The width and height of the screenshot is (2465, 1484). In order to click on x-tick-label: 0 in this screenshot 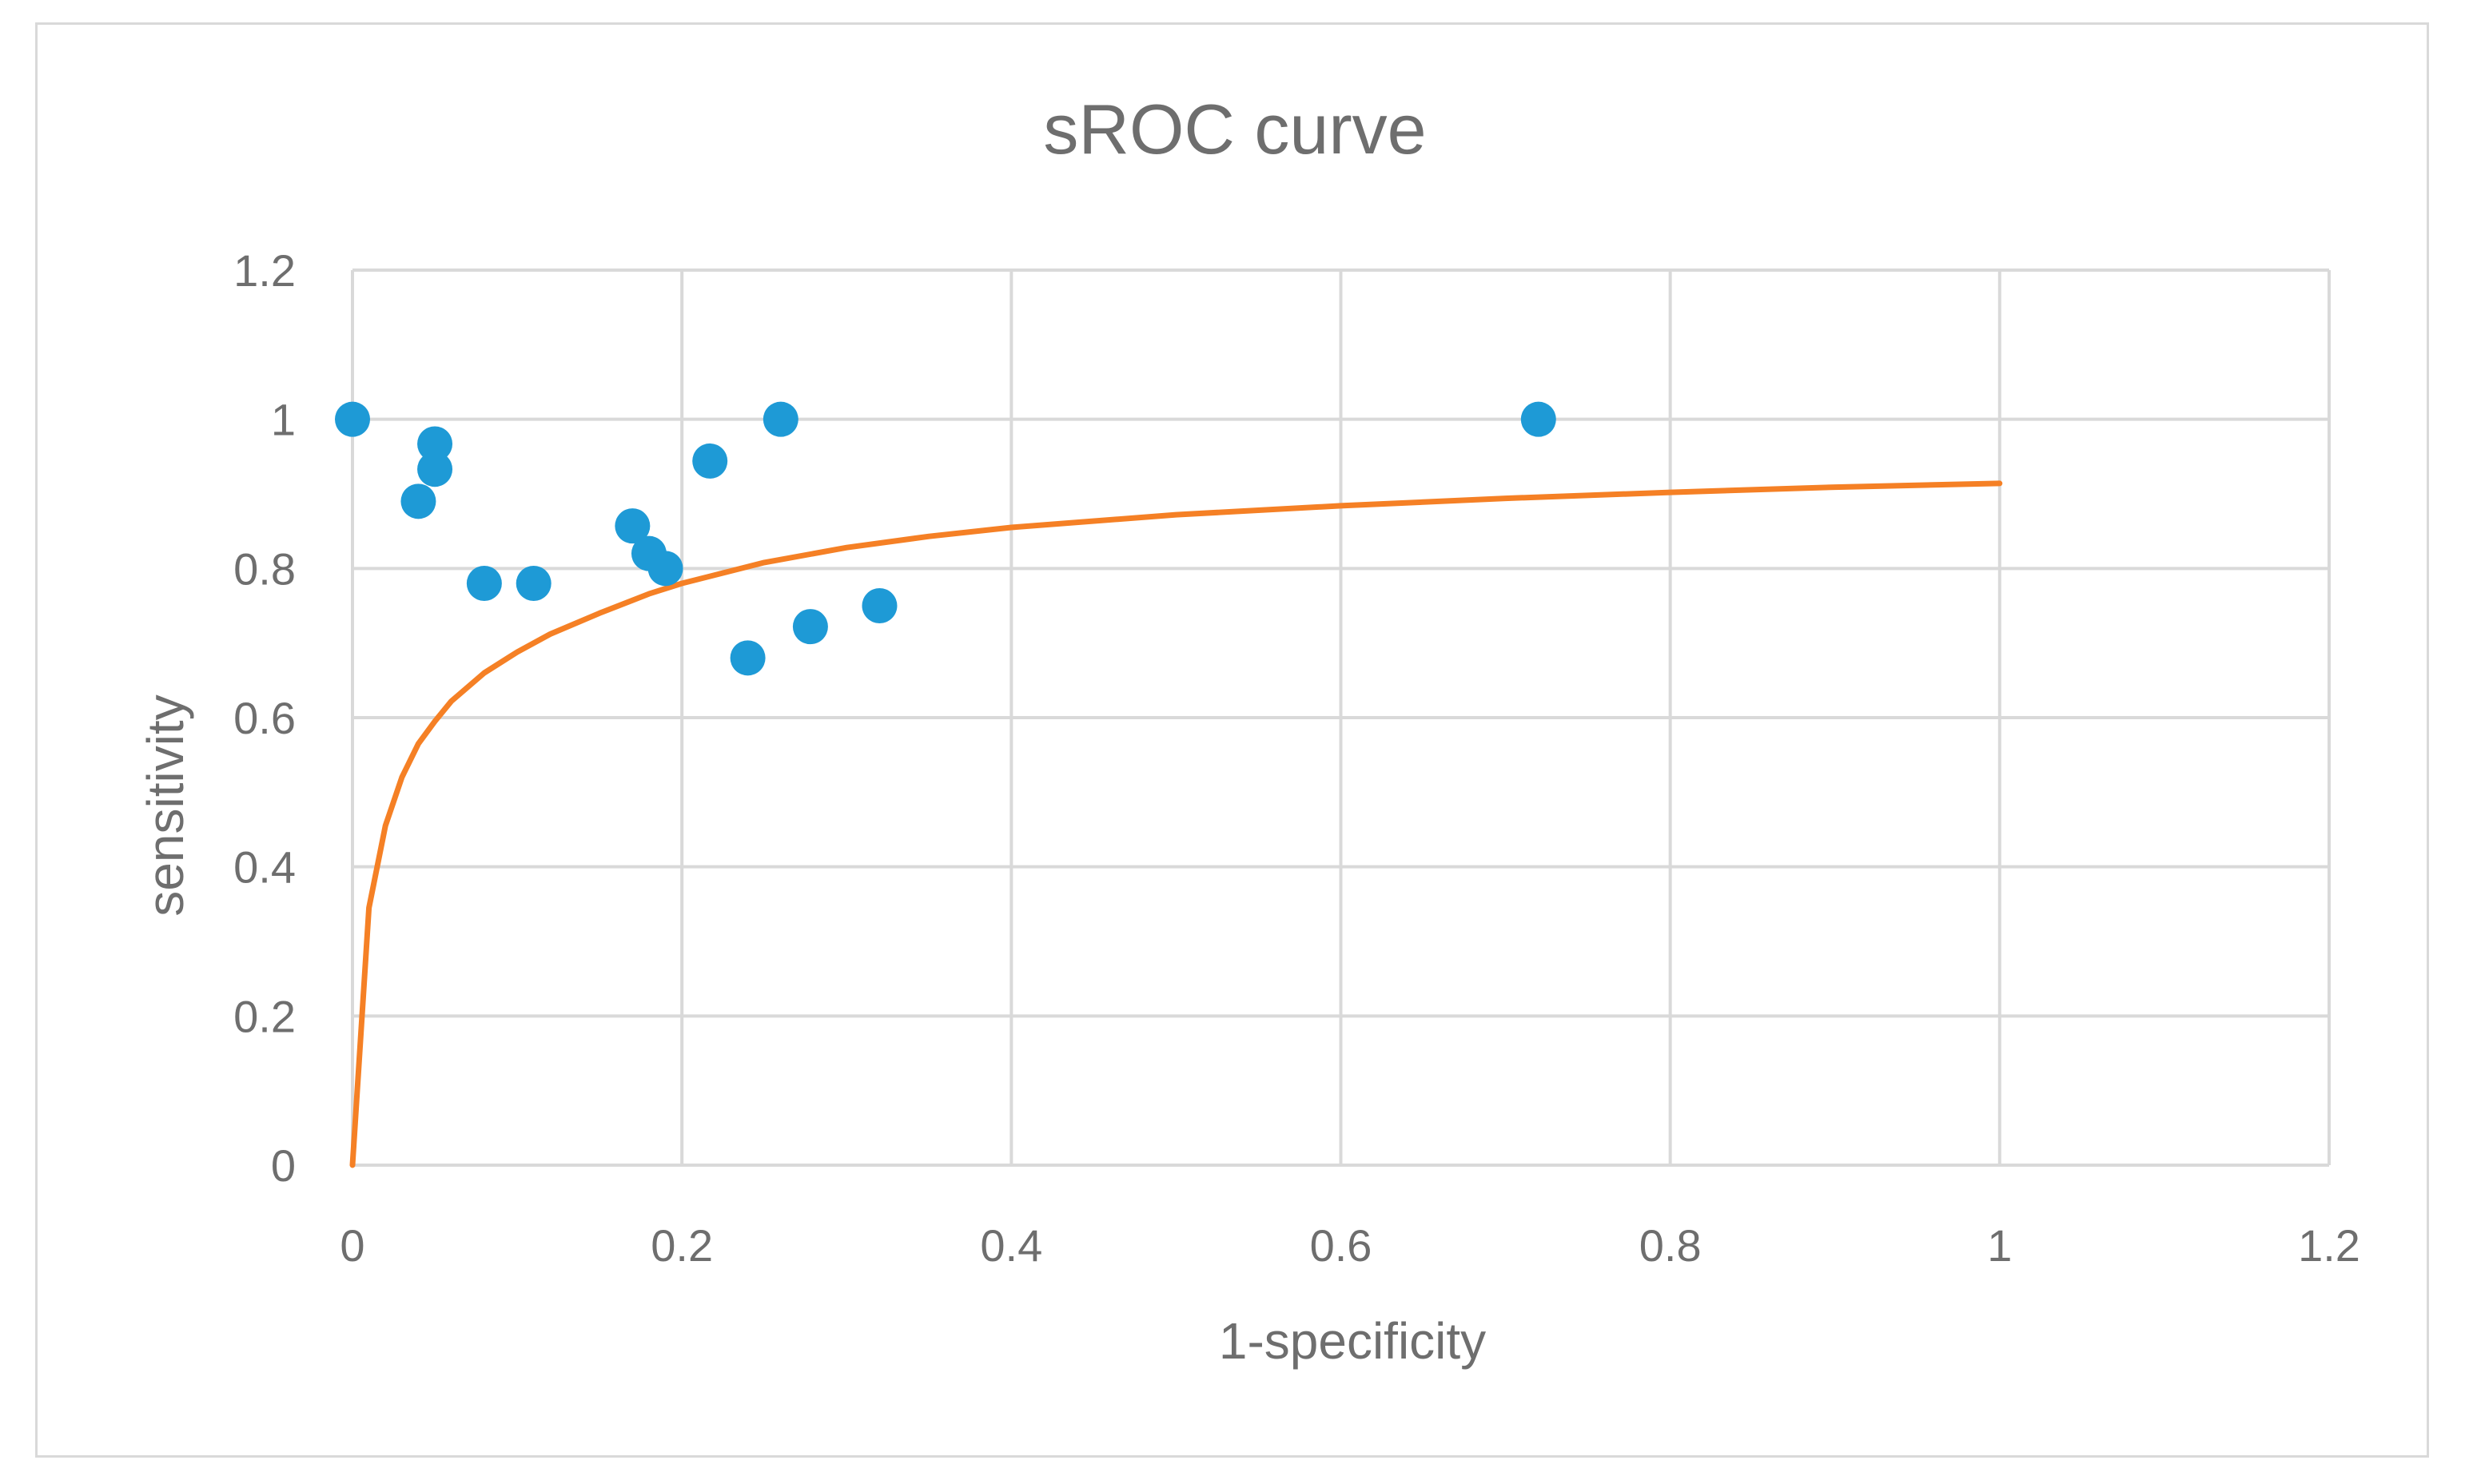, I will do `click(352, 1245)`.